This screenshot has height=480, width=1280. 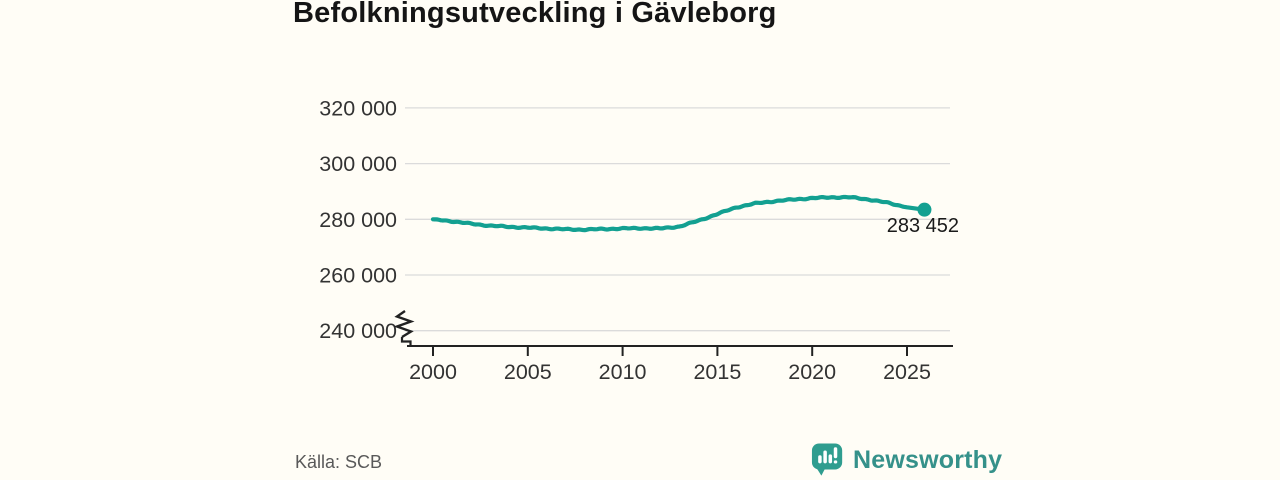 What do you see at coordinates (433, 372) in the screenshot?
I see `x-axis-tick-label: 2000` at bounding box center [433, 372].